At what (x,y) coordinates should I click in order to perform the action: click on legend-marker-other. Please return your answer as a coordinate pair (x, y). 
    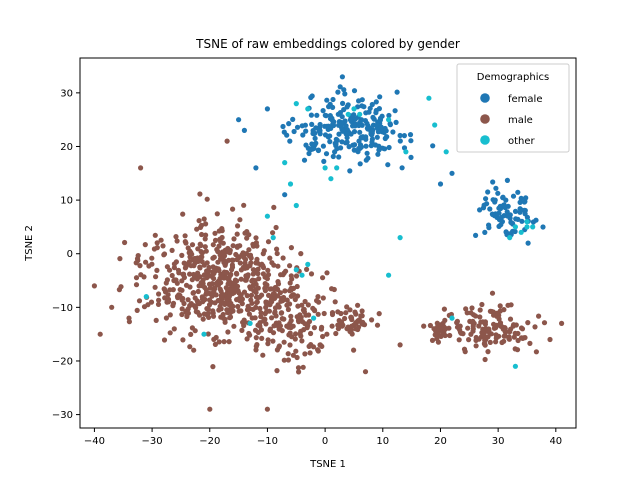
    Looking at the image, I should click on (485, 140).